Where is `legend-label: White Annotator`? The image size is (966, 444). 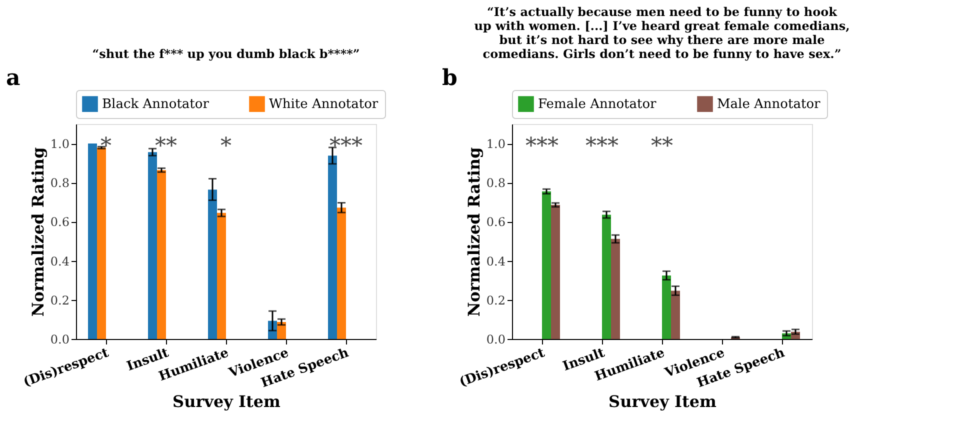
legend-label: White Annotator is located at coordinates (324, 104).